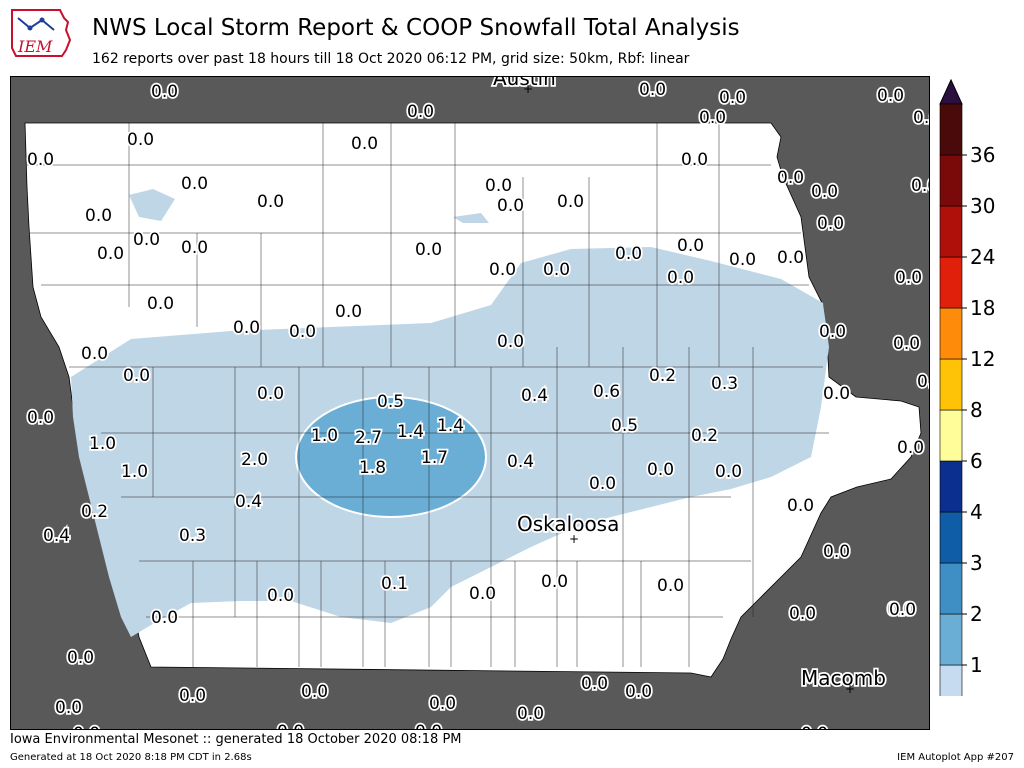  I want to click on colorbar-tick-label: 3, so click(976, 563).